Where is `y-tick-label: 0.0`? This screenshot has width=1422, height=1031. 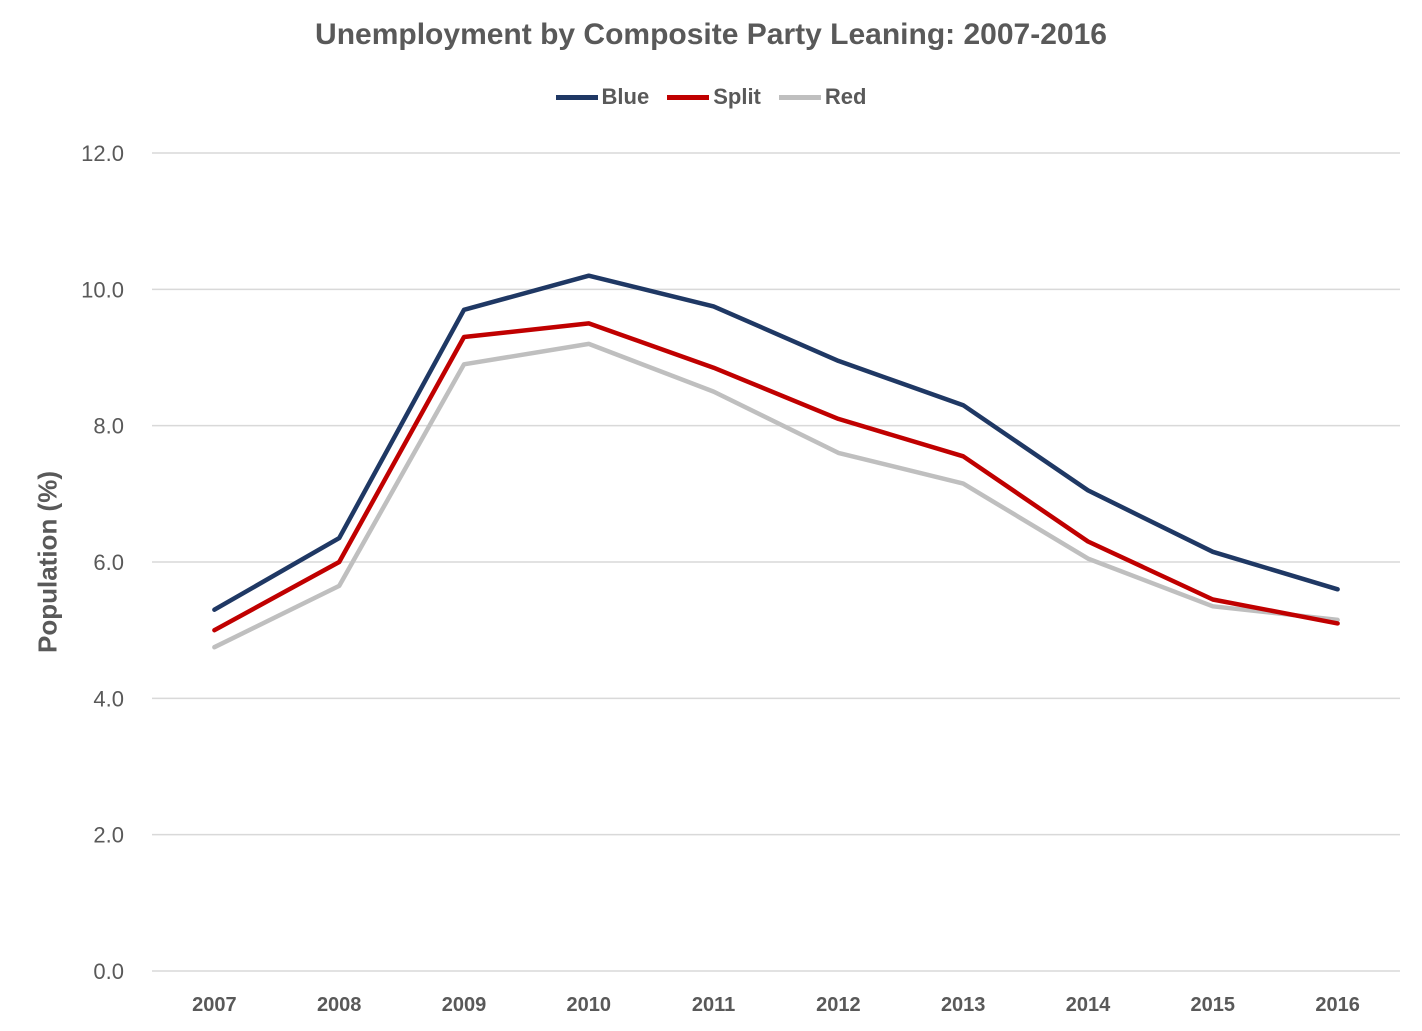
y-tick-label: 0.0 is located at coordinates (108, 971).